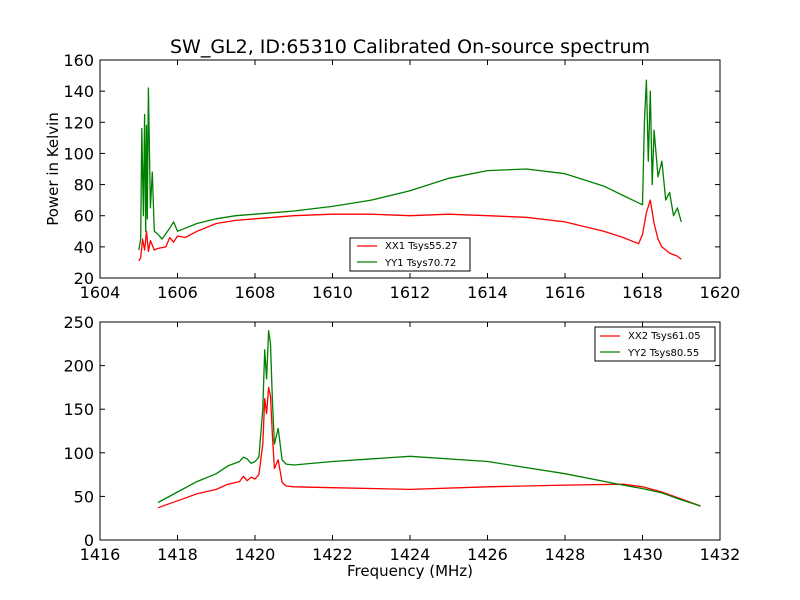 The image size is (800, 600). What do you see at coordinates (84, 278) in the screenshot?
I see `top-y-tick-label: 20` at bounding box center [84, 278].